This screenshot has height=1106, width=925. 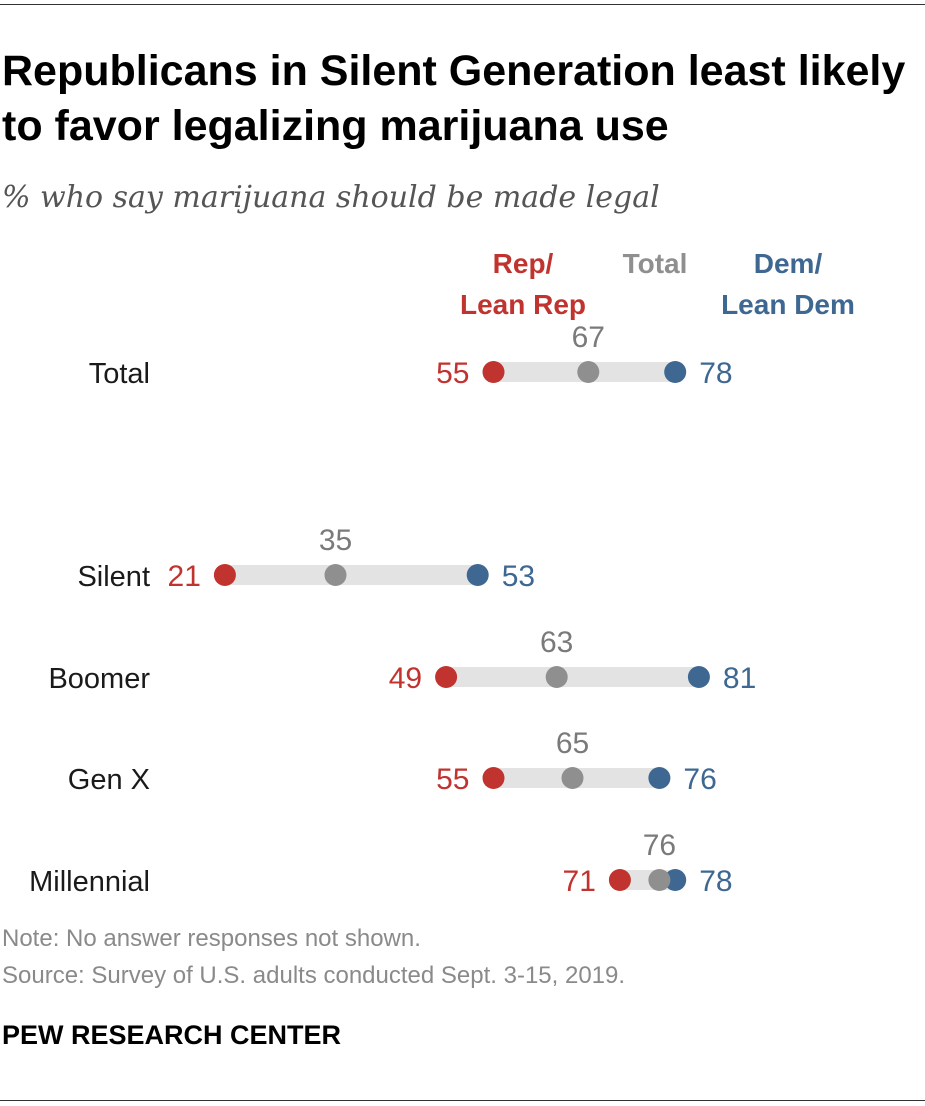 I want to click on bottom-rule, so click(x=462, y=1100).